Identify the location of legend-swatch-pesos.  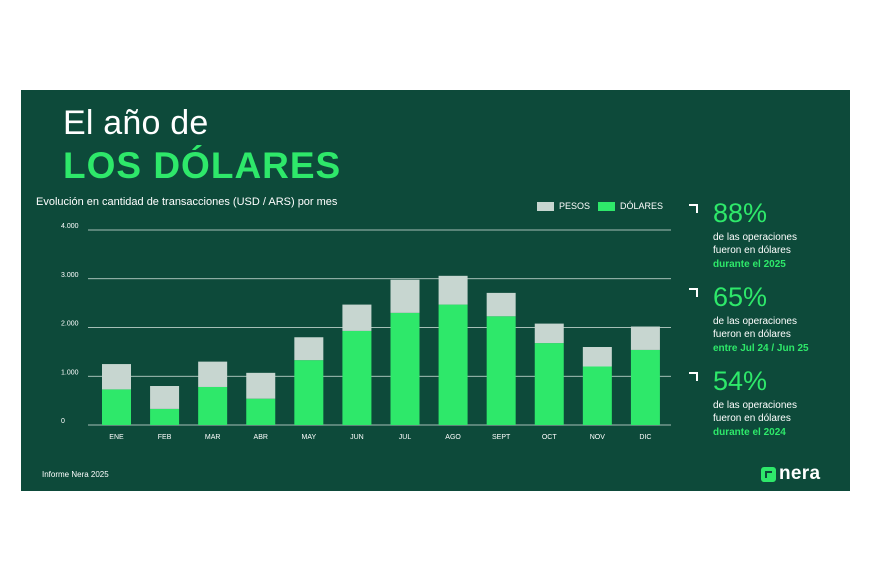
(545, 206).